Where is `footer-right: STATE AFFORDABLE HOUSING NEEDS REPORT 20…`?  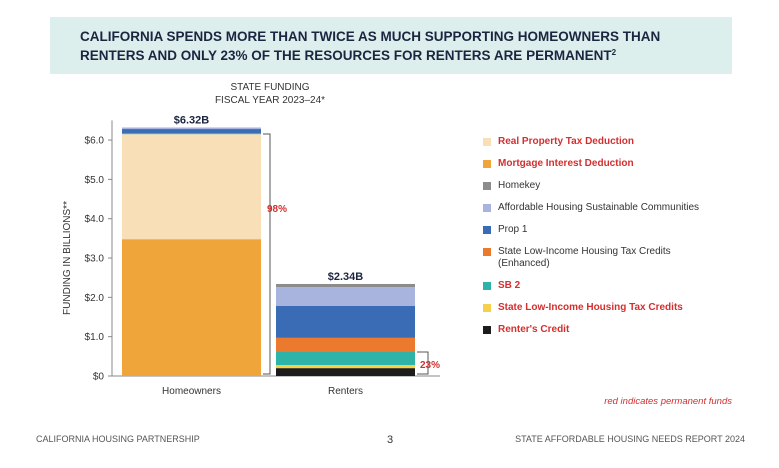
footer-right: STATE AFFORDABLE HOUSING NEEDS REPORT 20… is located at coordinates (630, 439).